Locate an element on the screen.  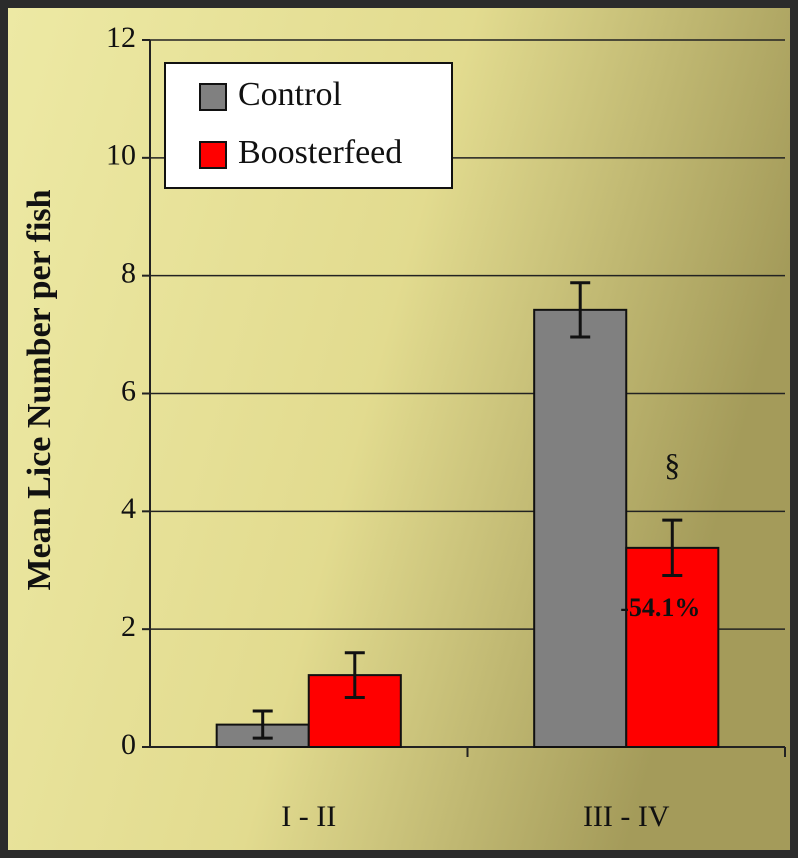
x-tick-label: III - IV is located at coordinates (626, 816).